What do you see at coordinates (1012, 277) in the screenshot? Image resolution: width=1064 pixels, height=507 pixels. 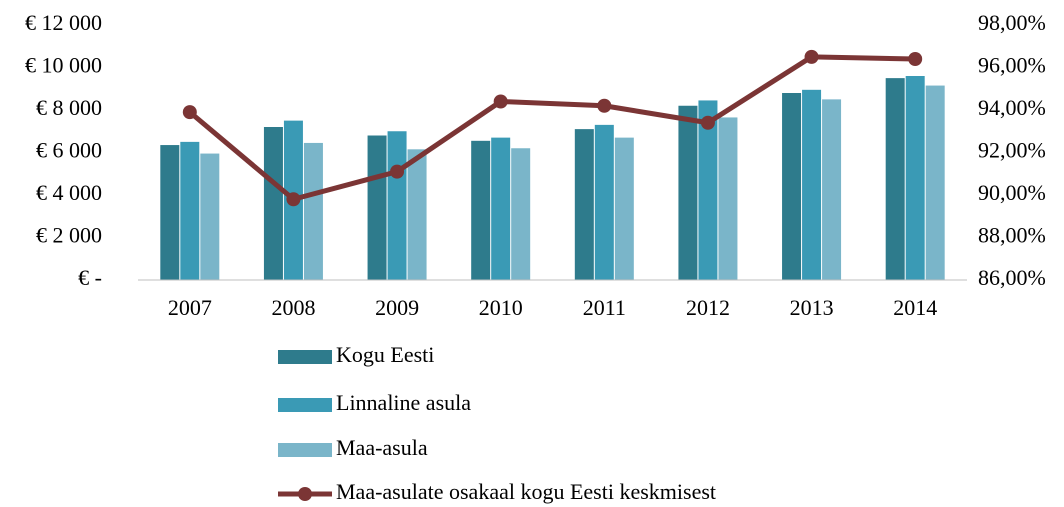 I see `y2-tick-label: 86,00%` at bounding box center [1012, 277].